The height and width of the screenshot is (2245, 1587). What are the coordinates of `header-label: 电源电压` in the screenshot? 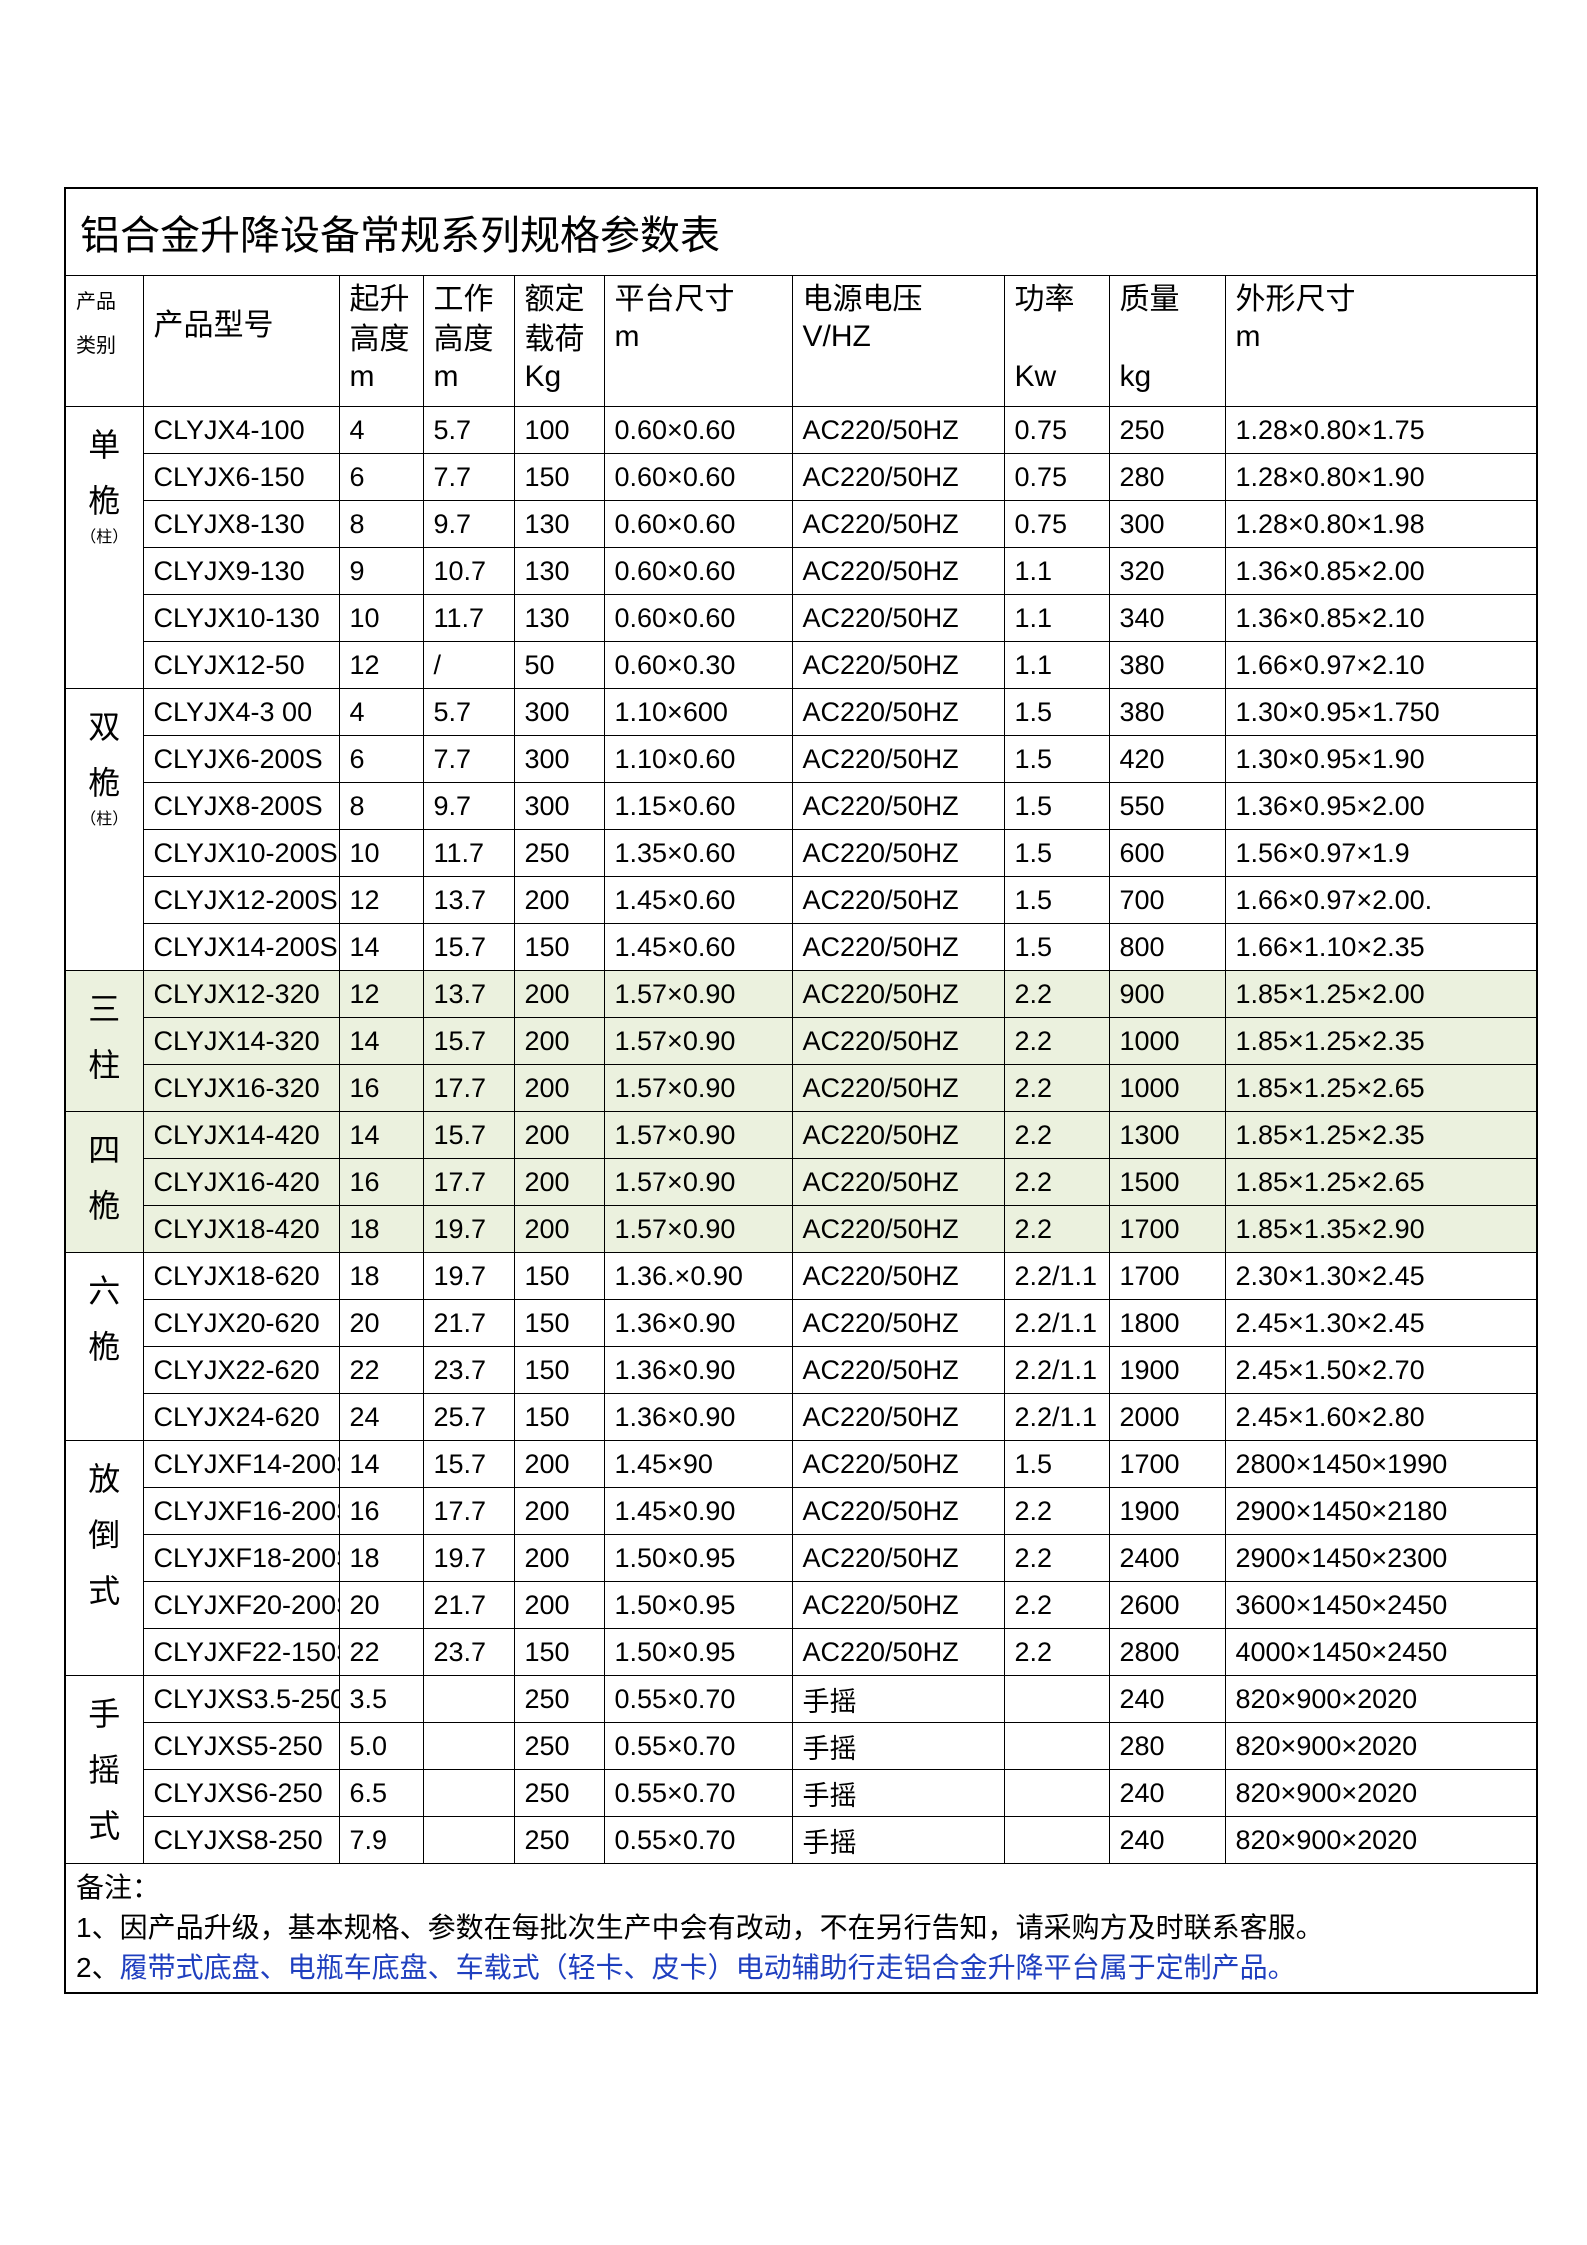 It's located at (862, 299).